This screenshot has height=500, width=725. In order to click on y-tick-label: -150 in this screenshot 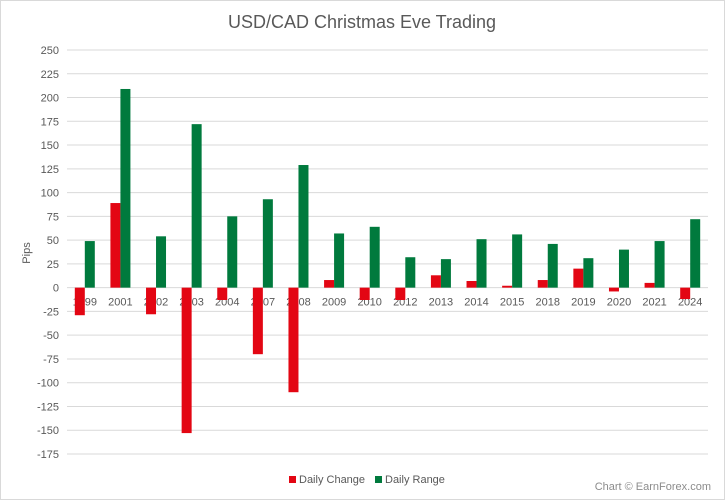, I will do `click(48, 431)`.